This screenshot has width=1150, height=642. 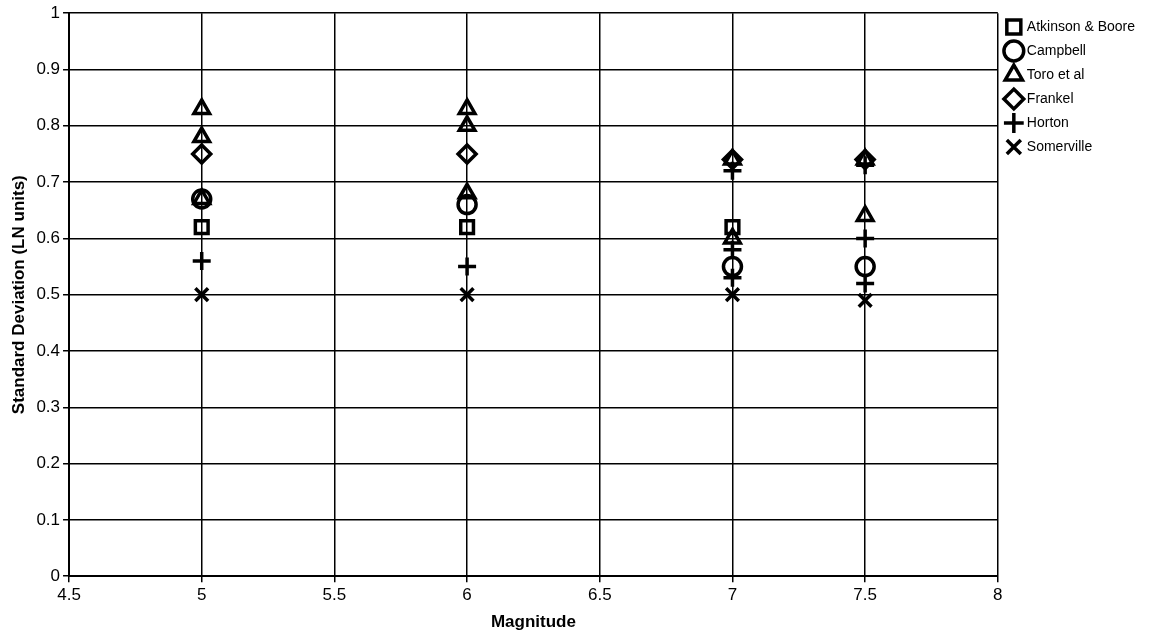 What do you see at coordinates (55, 575) in the screenshot?
I see `y-tick-label: 0` at bounding box center [55, 575].